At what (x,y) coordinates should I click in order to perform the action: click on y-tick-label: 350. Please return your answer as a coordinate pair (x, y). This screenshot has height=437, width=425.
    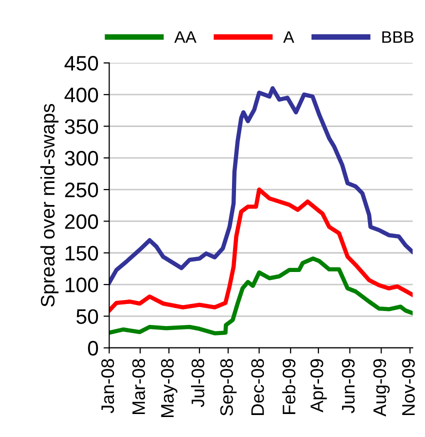
    Looking at the image, I should click on (81, 126).